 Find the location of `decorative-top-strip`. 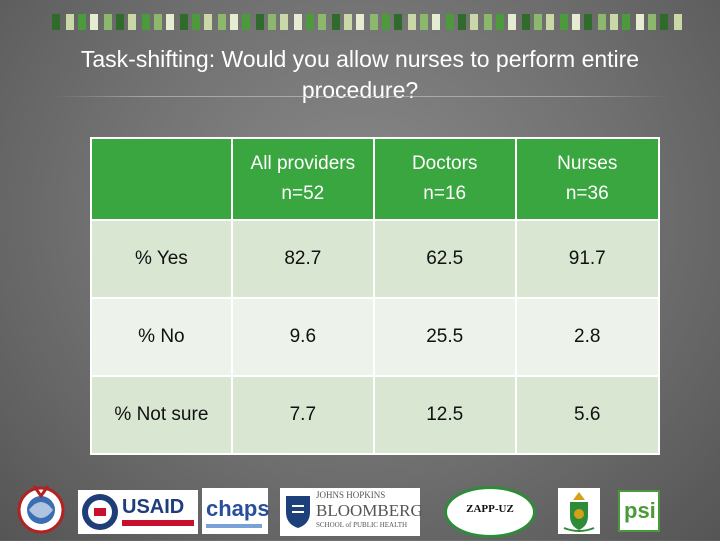

decorative-top-strip is located at coordinates (360, 23).